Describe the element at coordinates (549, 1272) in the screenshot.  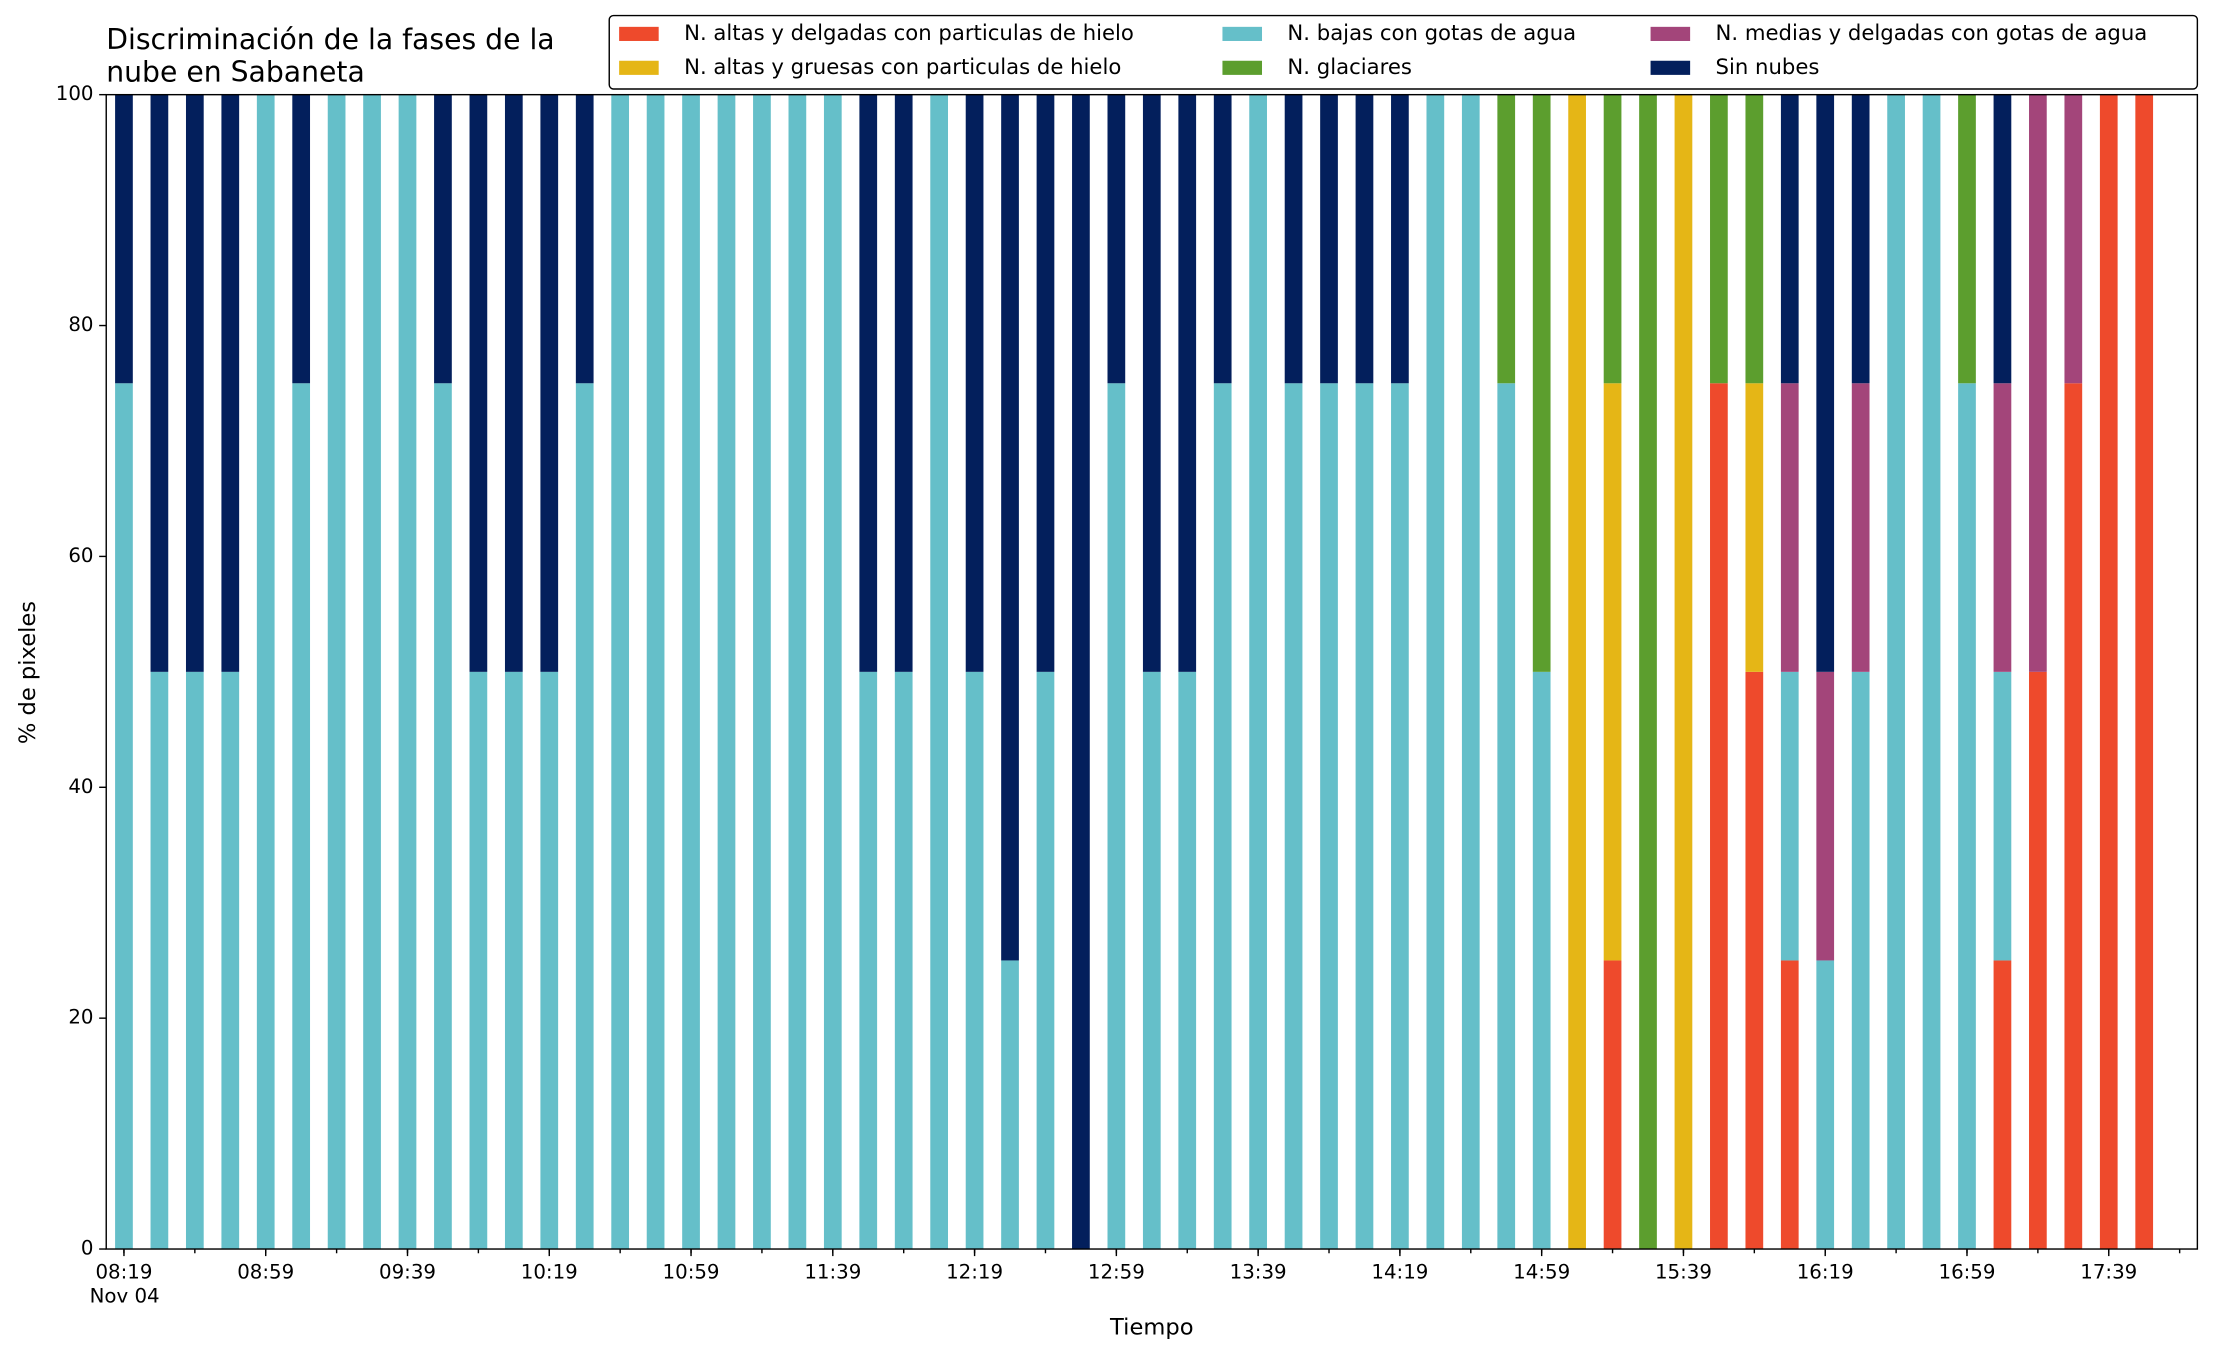
I see `x-tick-label: 10:19` at that location.